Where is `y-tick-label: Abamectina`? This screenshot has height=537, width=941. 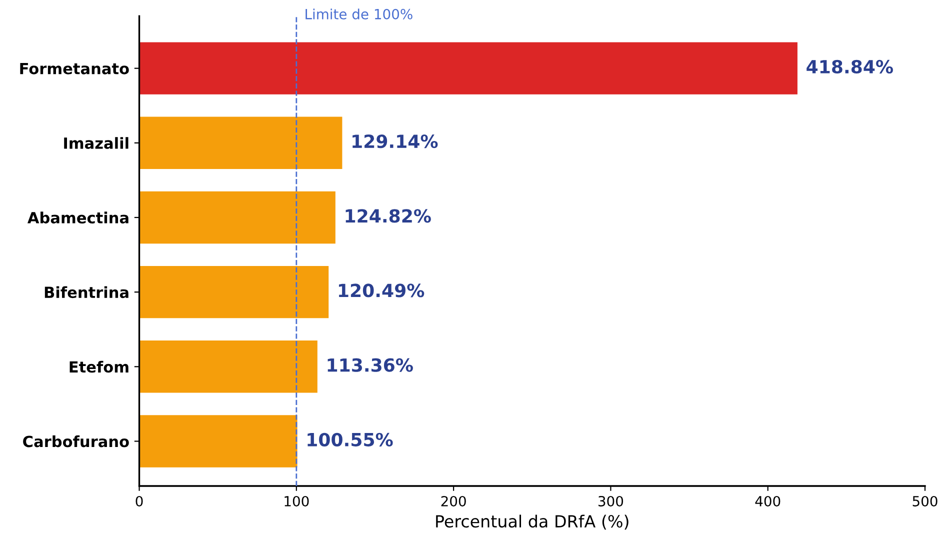 y-tick-label: Abamectina is located at coordinates (77, 218).